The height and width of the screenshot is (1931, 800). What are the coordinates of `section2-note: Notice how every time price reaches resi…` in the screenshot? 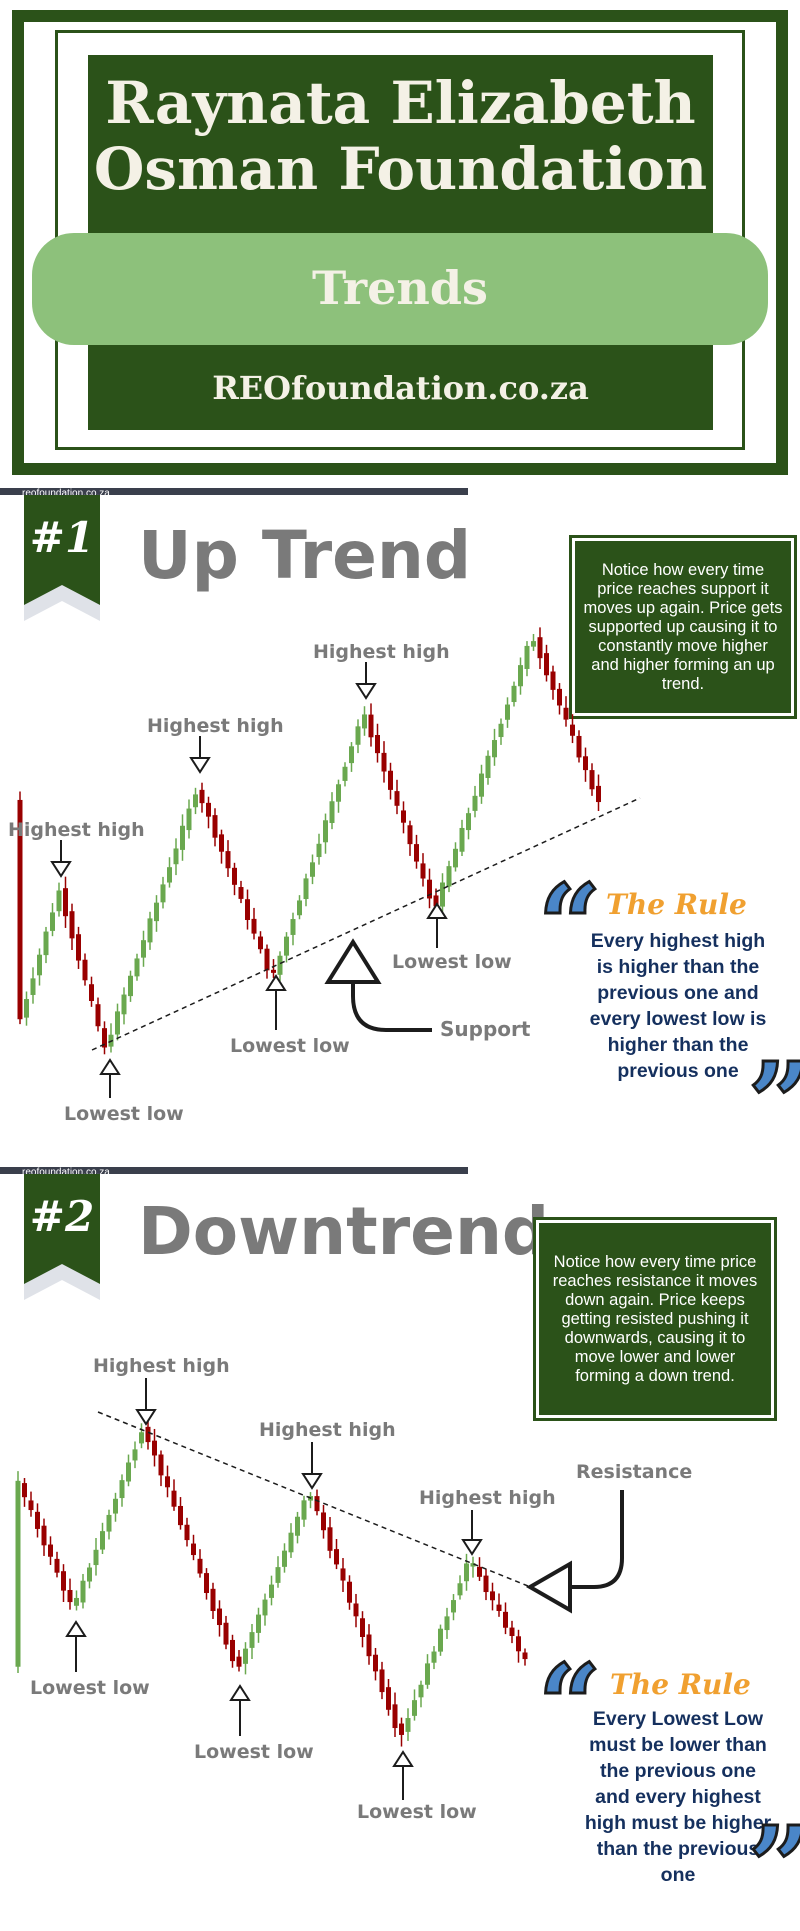 It's located at (655, 1319).